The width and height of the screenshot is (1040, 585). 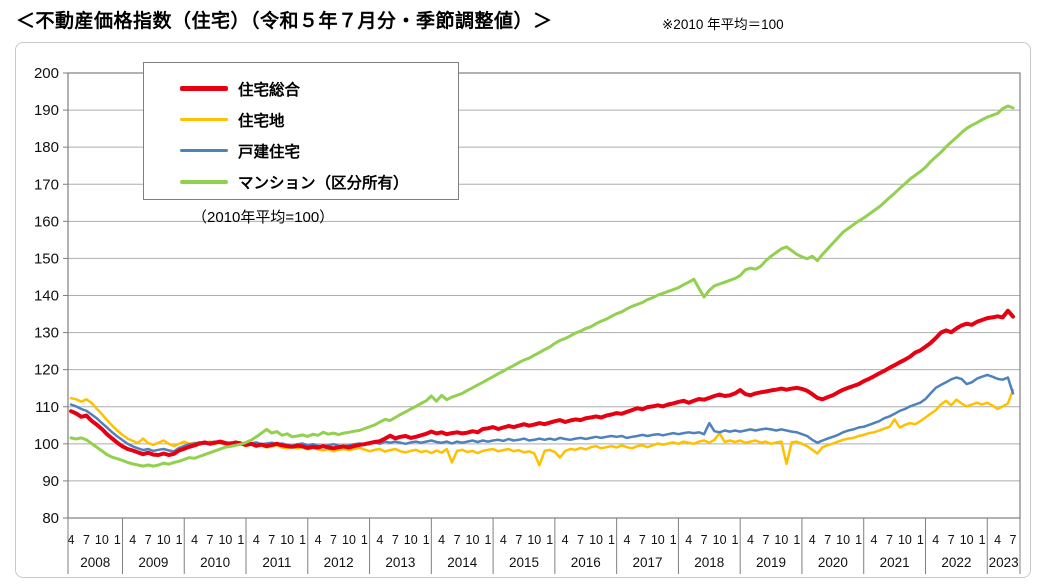 What do you see at coordinates (1004, 562) in the screenshot?
I see `x-year-label: 2023` at bounding box center [1004, 562].